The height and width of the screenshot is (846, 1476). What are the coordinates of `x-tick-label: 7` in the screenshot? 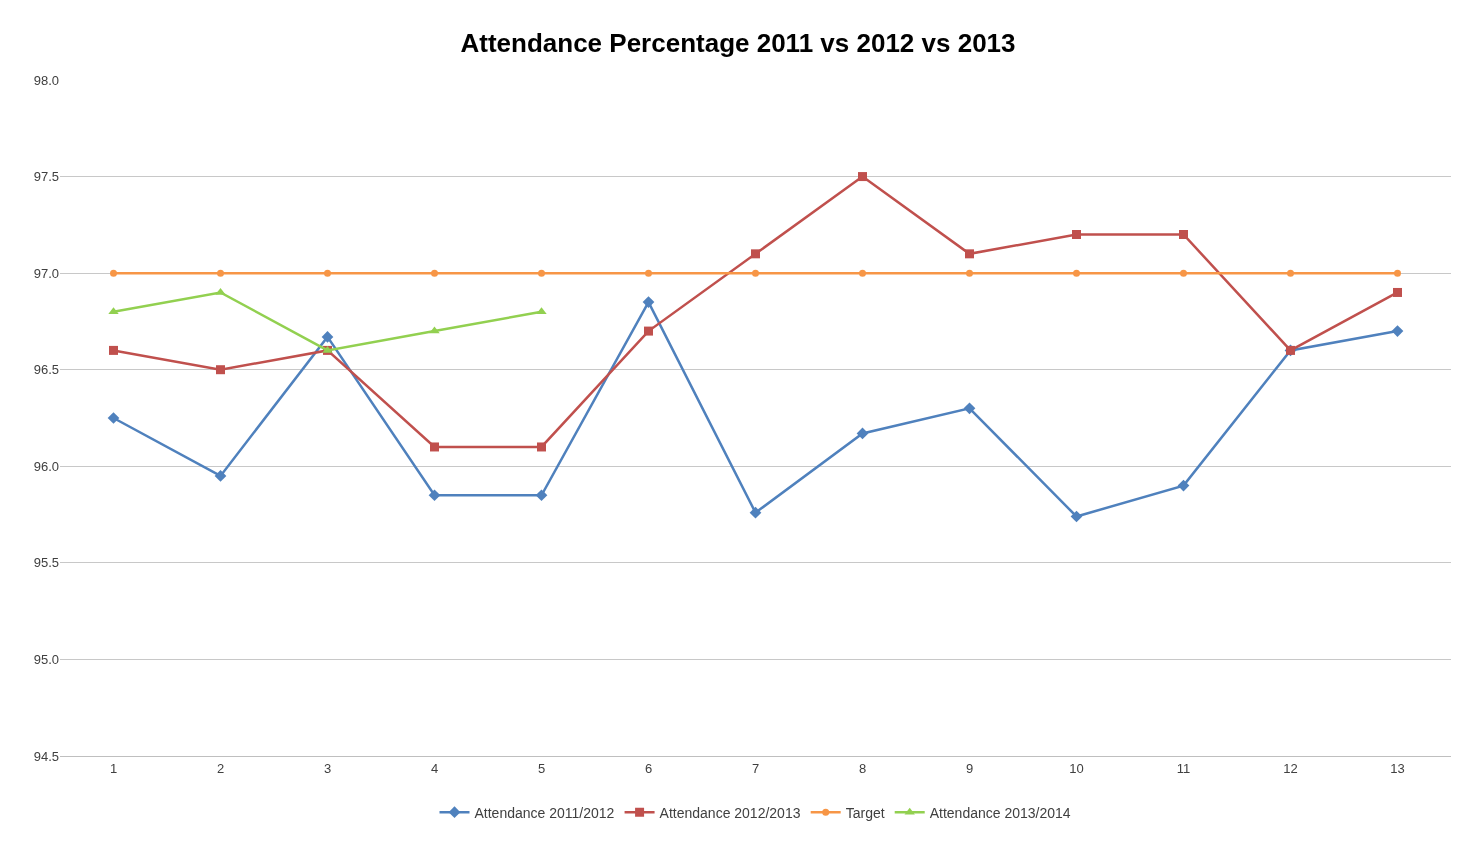 It's located at (755, 768).